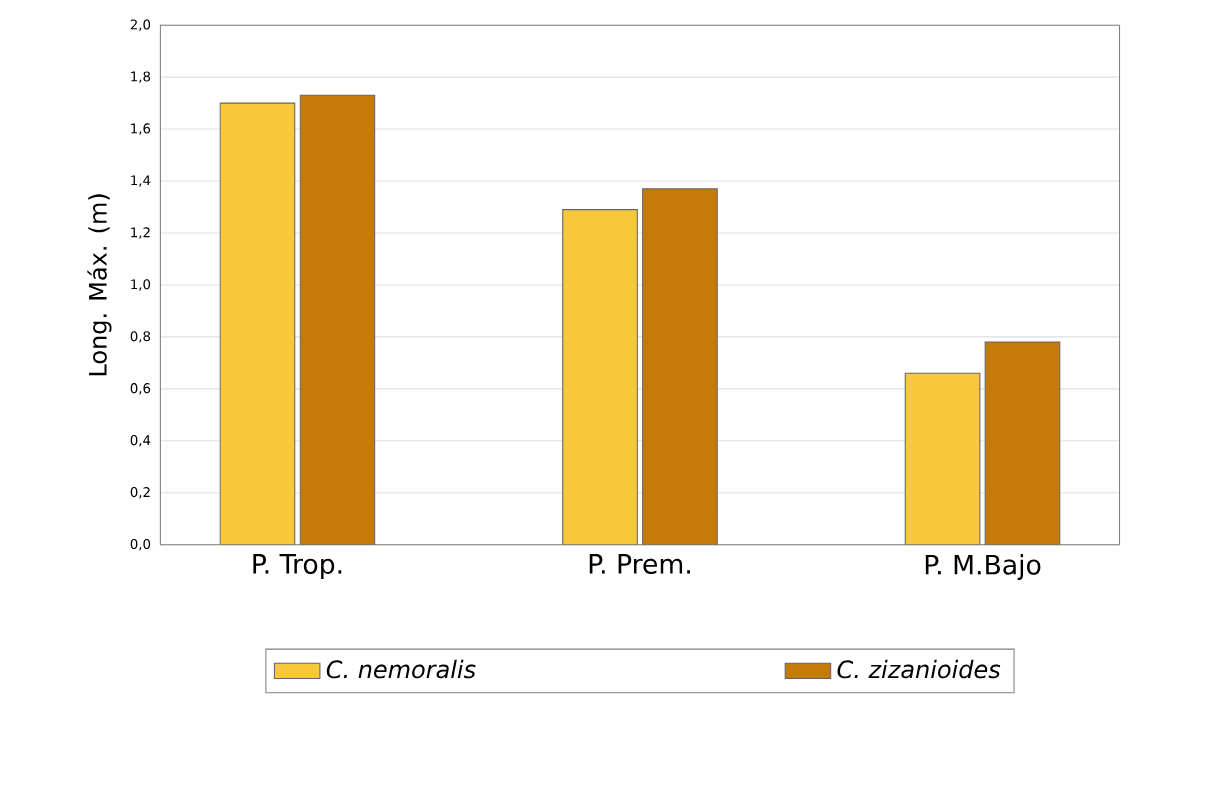  I want to click on y-axis-title: Long. Máx. (m), so click(99, 285).